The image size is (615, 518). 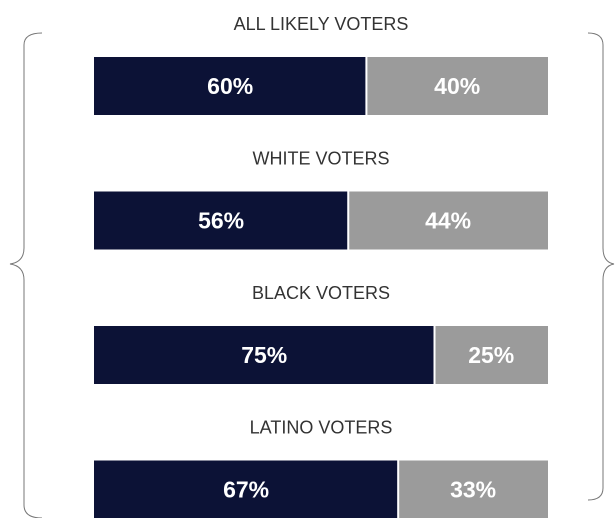 What do you see at coordinates (320, 159) in the screenshot?
I see `category-label: WHITE VOTERS` at bounding box center [320, 159].